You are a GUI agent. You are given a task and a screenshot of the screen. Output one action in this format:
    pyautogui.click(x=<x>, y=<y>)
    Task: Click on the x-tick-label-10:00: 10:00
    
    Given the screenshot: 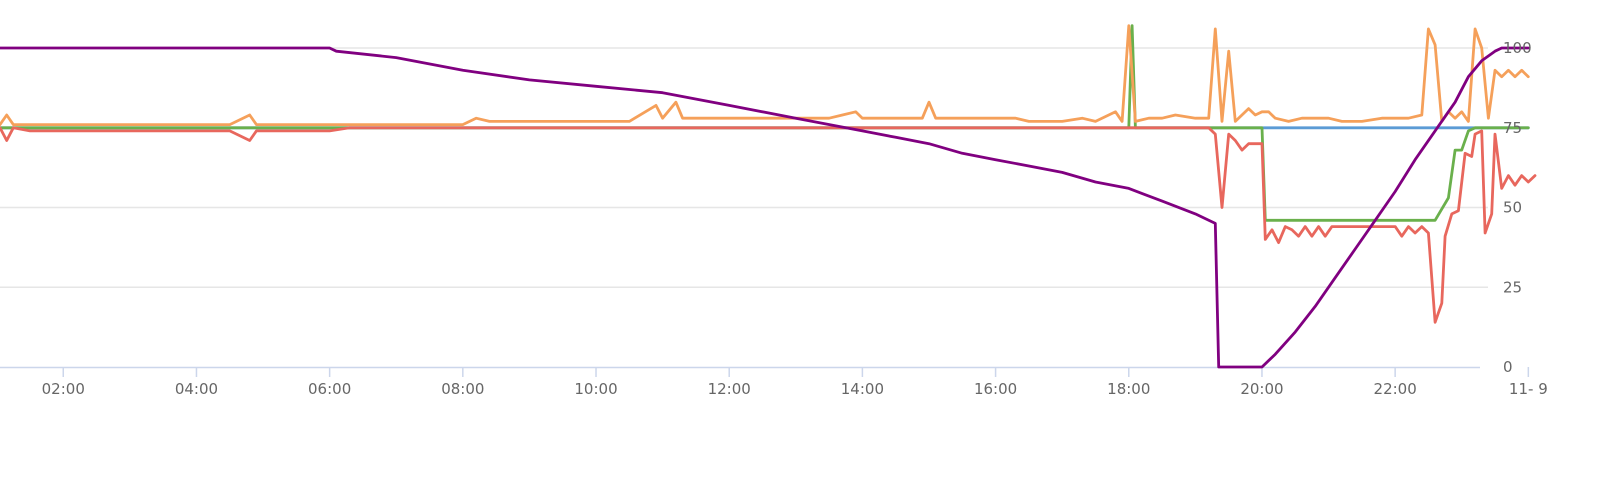 What is the action you would take?
    pyautogui.click(x=595, y=389)
    